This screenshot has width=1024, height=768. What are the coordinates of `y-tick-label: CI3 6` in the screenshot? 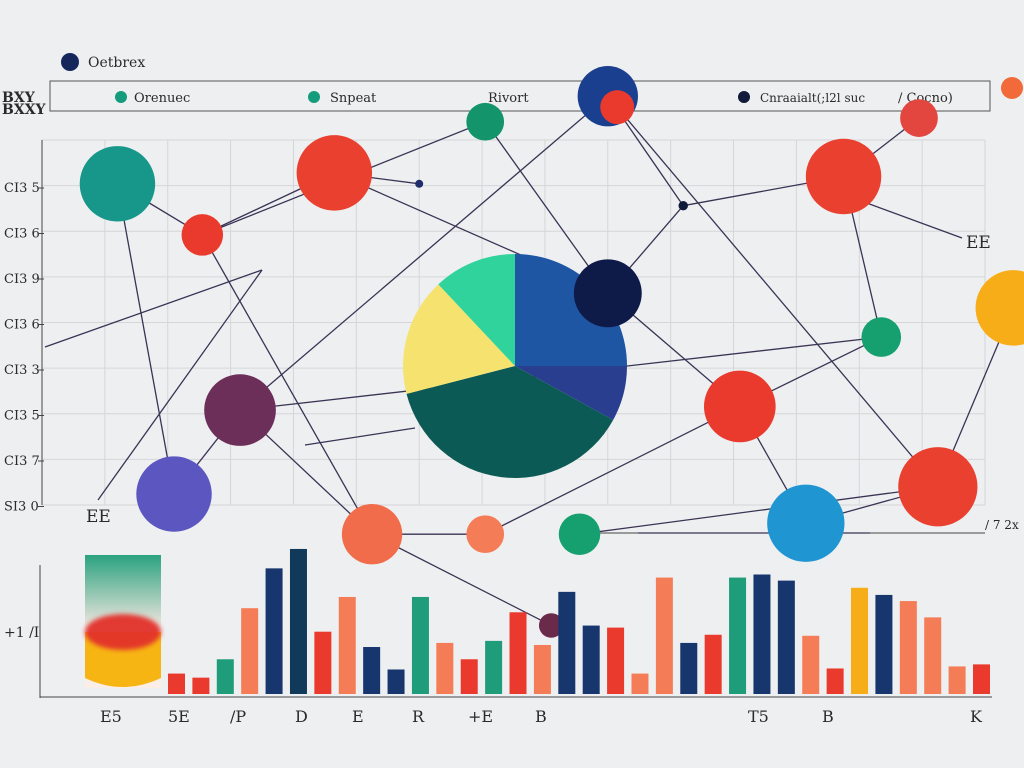 It's located at (22, 325).